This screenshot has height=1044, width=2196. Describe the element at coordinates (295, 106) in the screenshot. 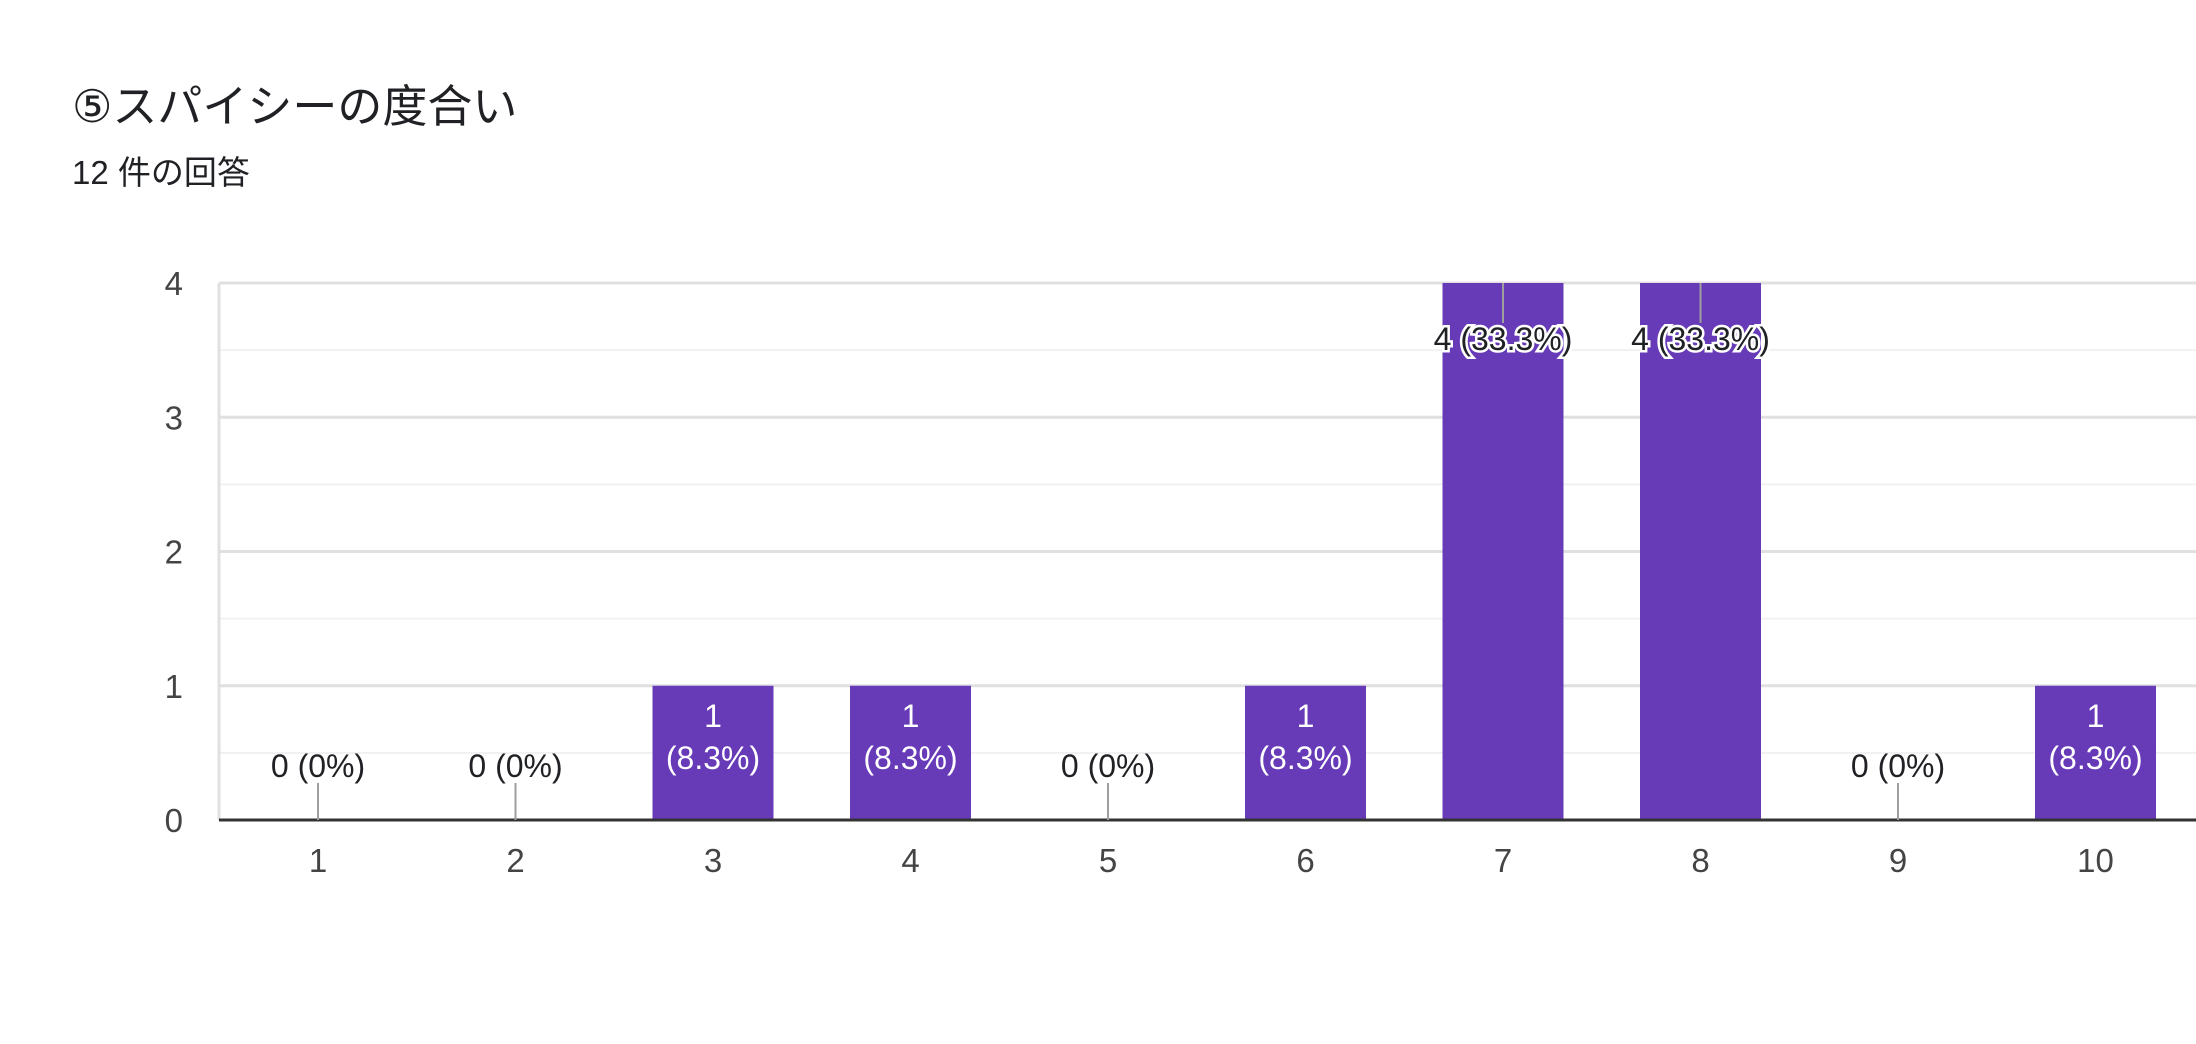

I see `chart-title: ⑤スパイシーの度合い` at that location.